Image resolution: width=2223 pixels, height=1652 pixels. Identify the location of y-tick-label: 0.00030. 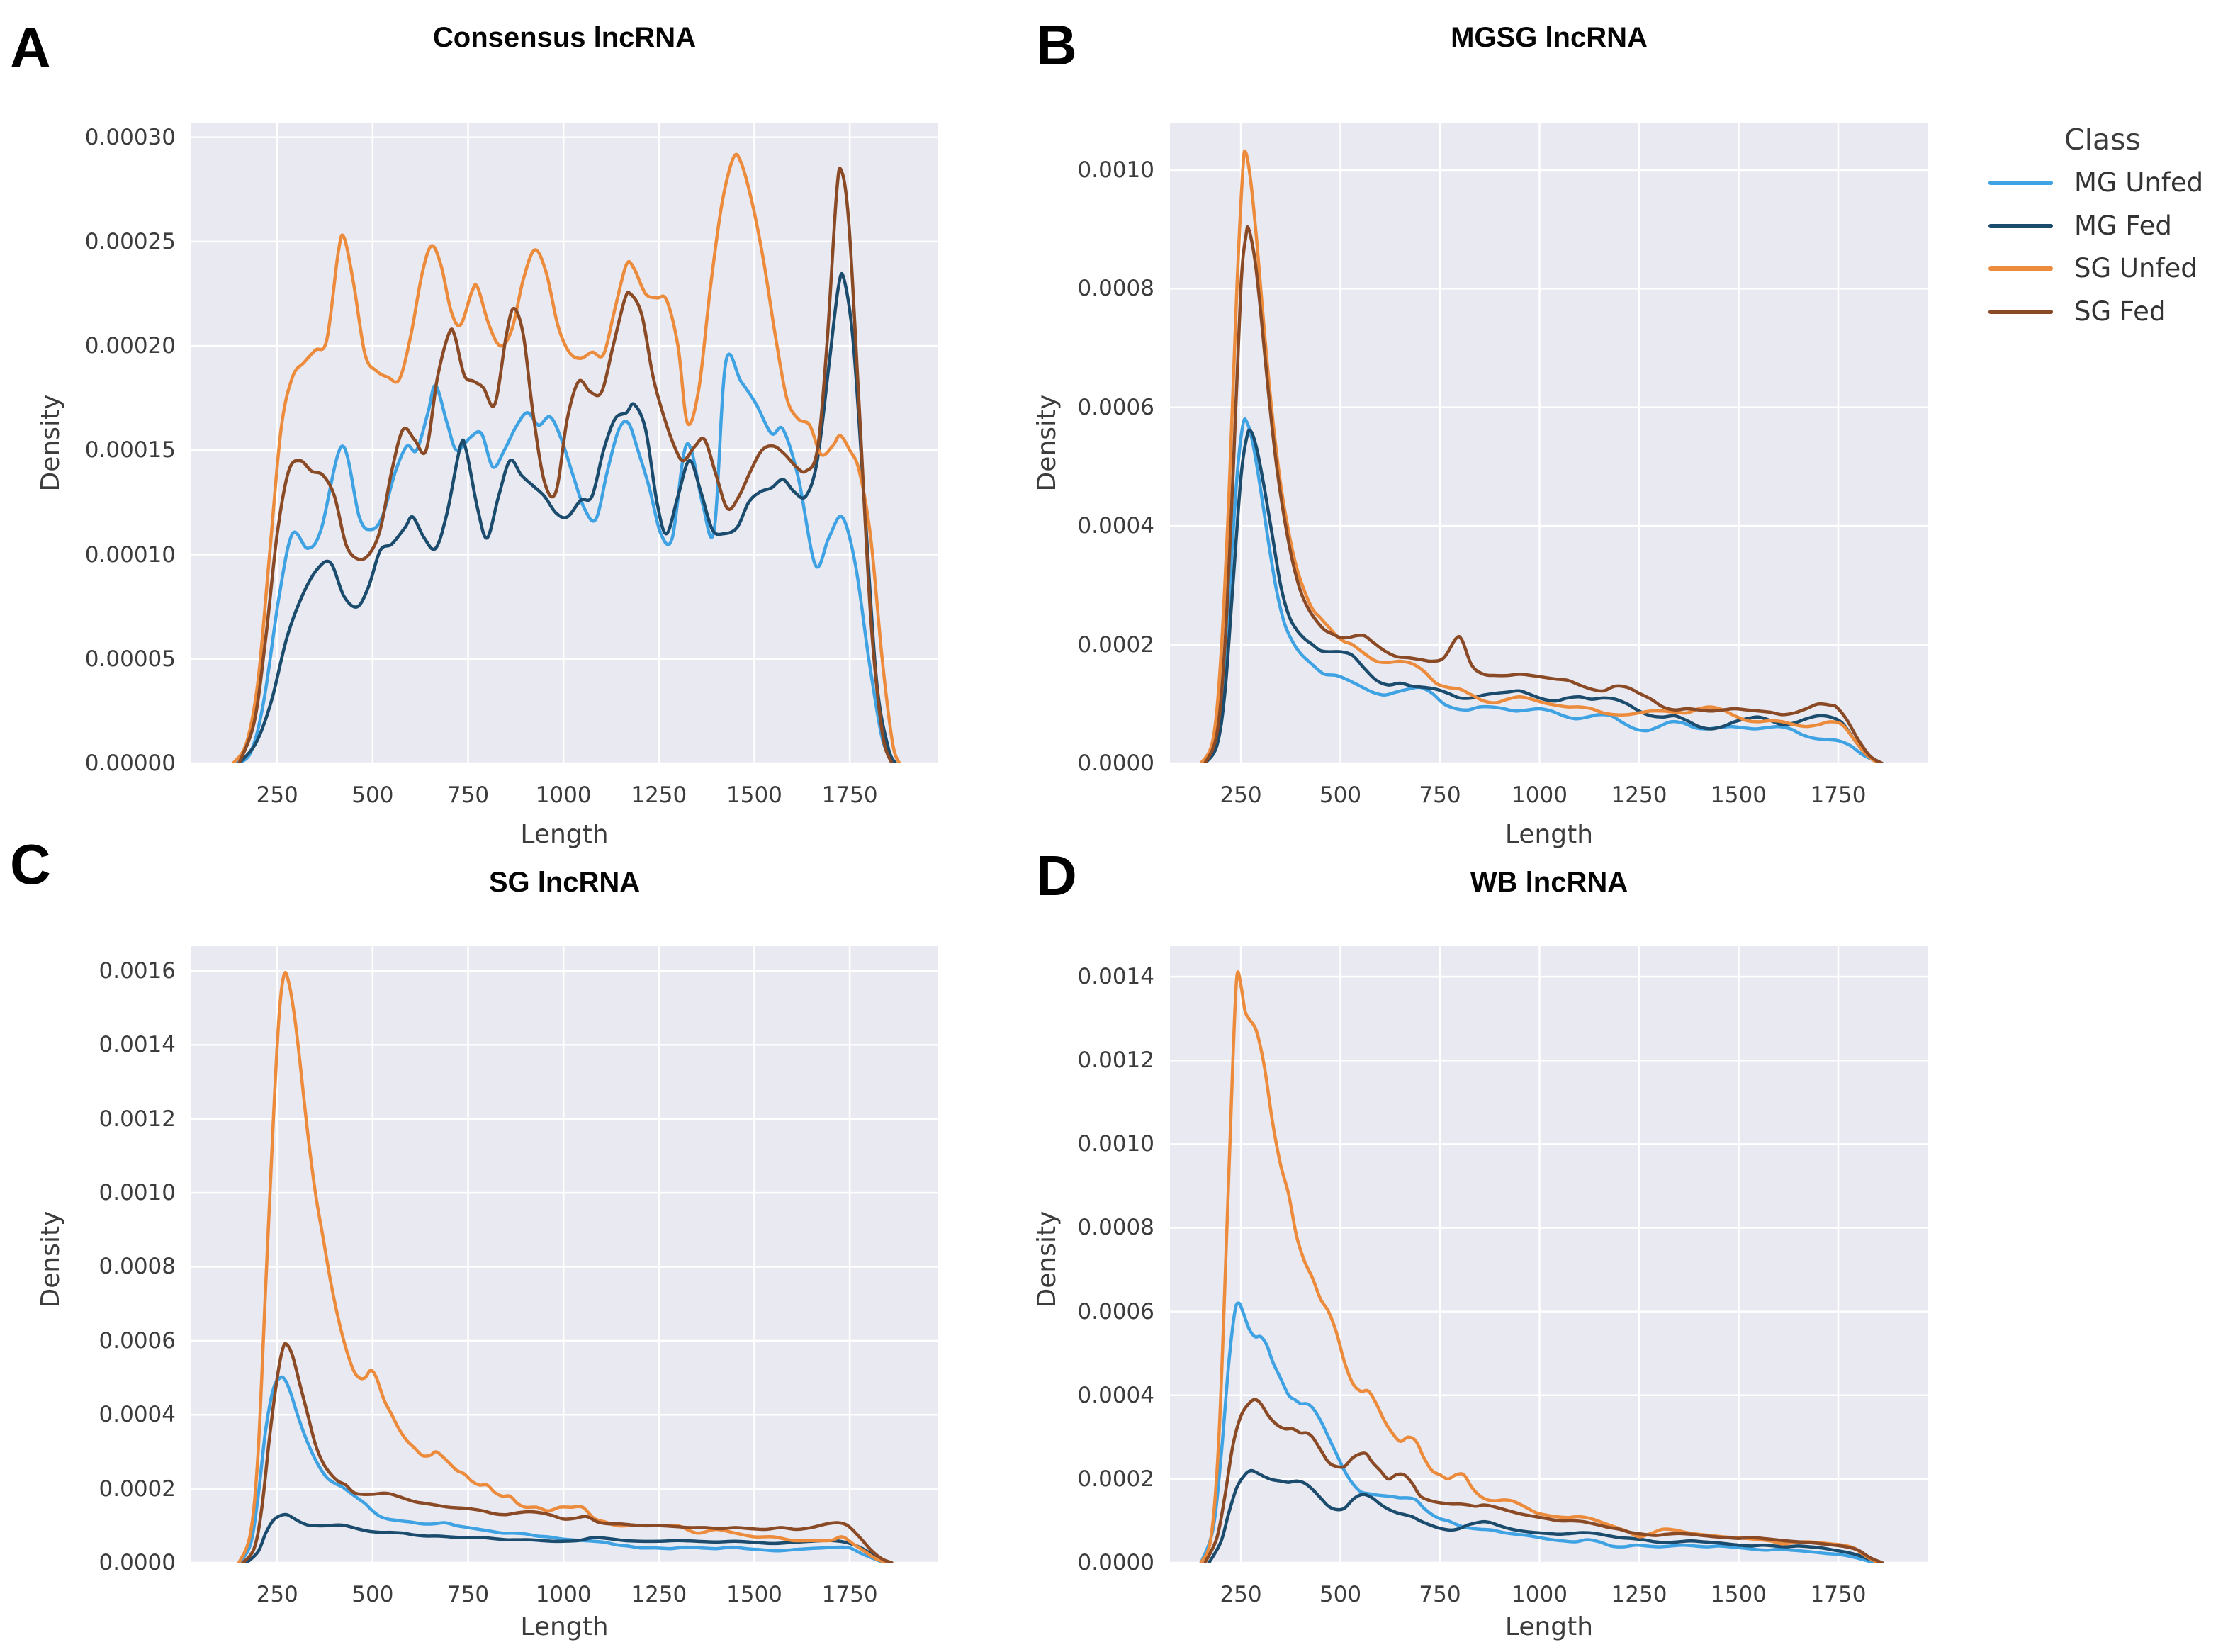
(130, 137).